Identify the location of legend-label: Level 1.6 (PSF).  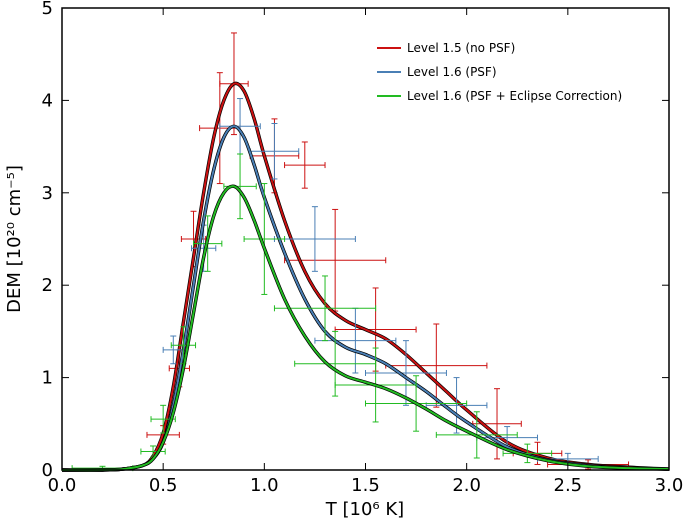
(452, 72).